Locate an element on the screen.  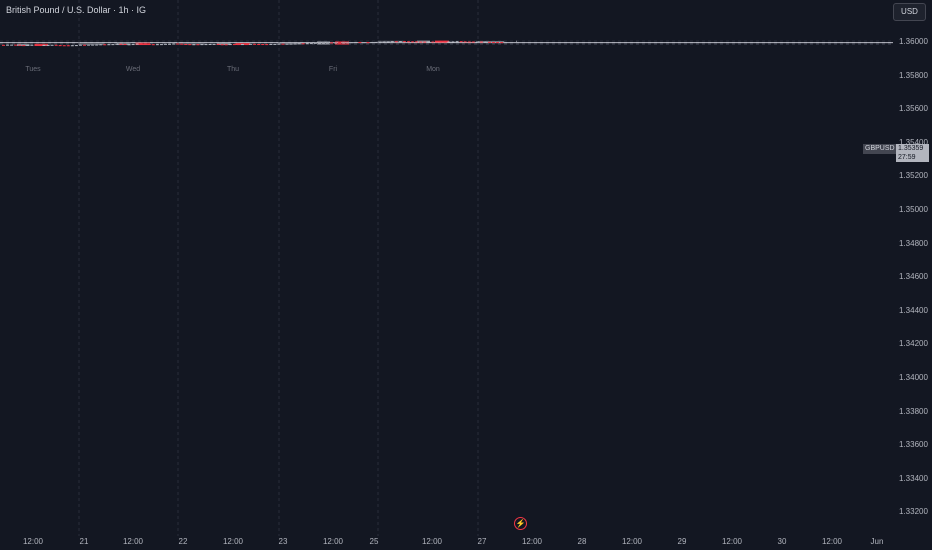
session-box-mon is located at coordinates (491, 41).